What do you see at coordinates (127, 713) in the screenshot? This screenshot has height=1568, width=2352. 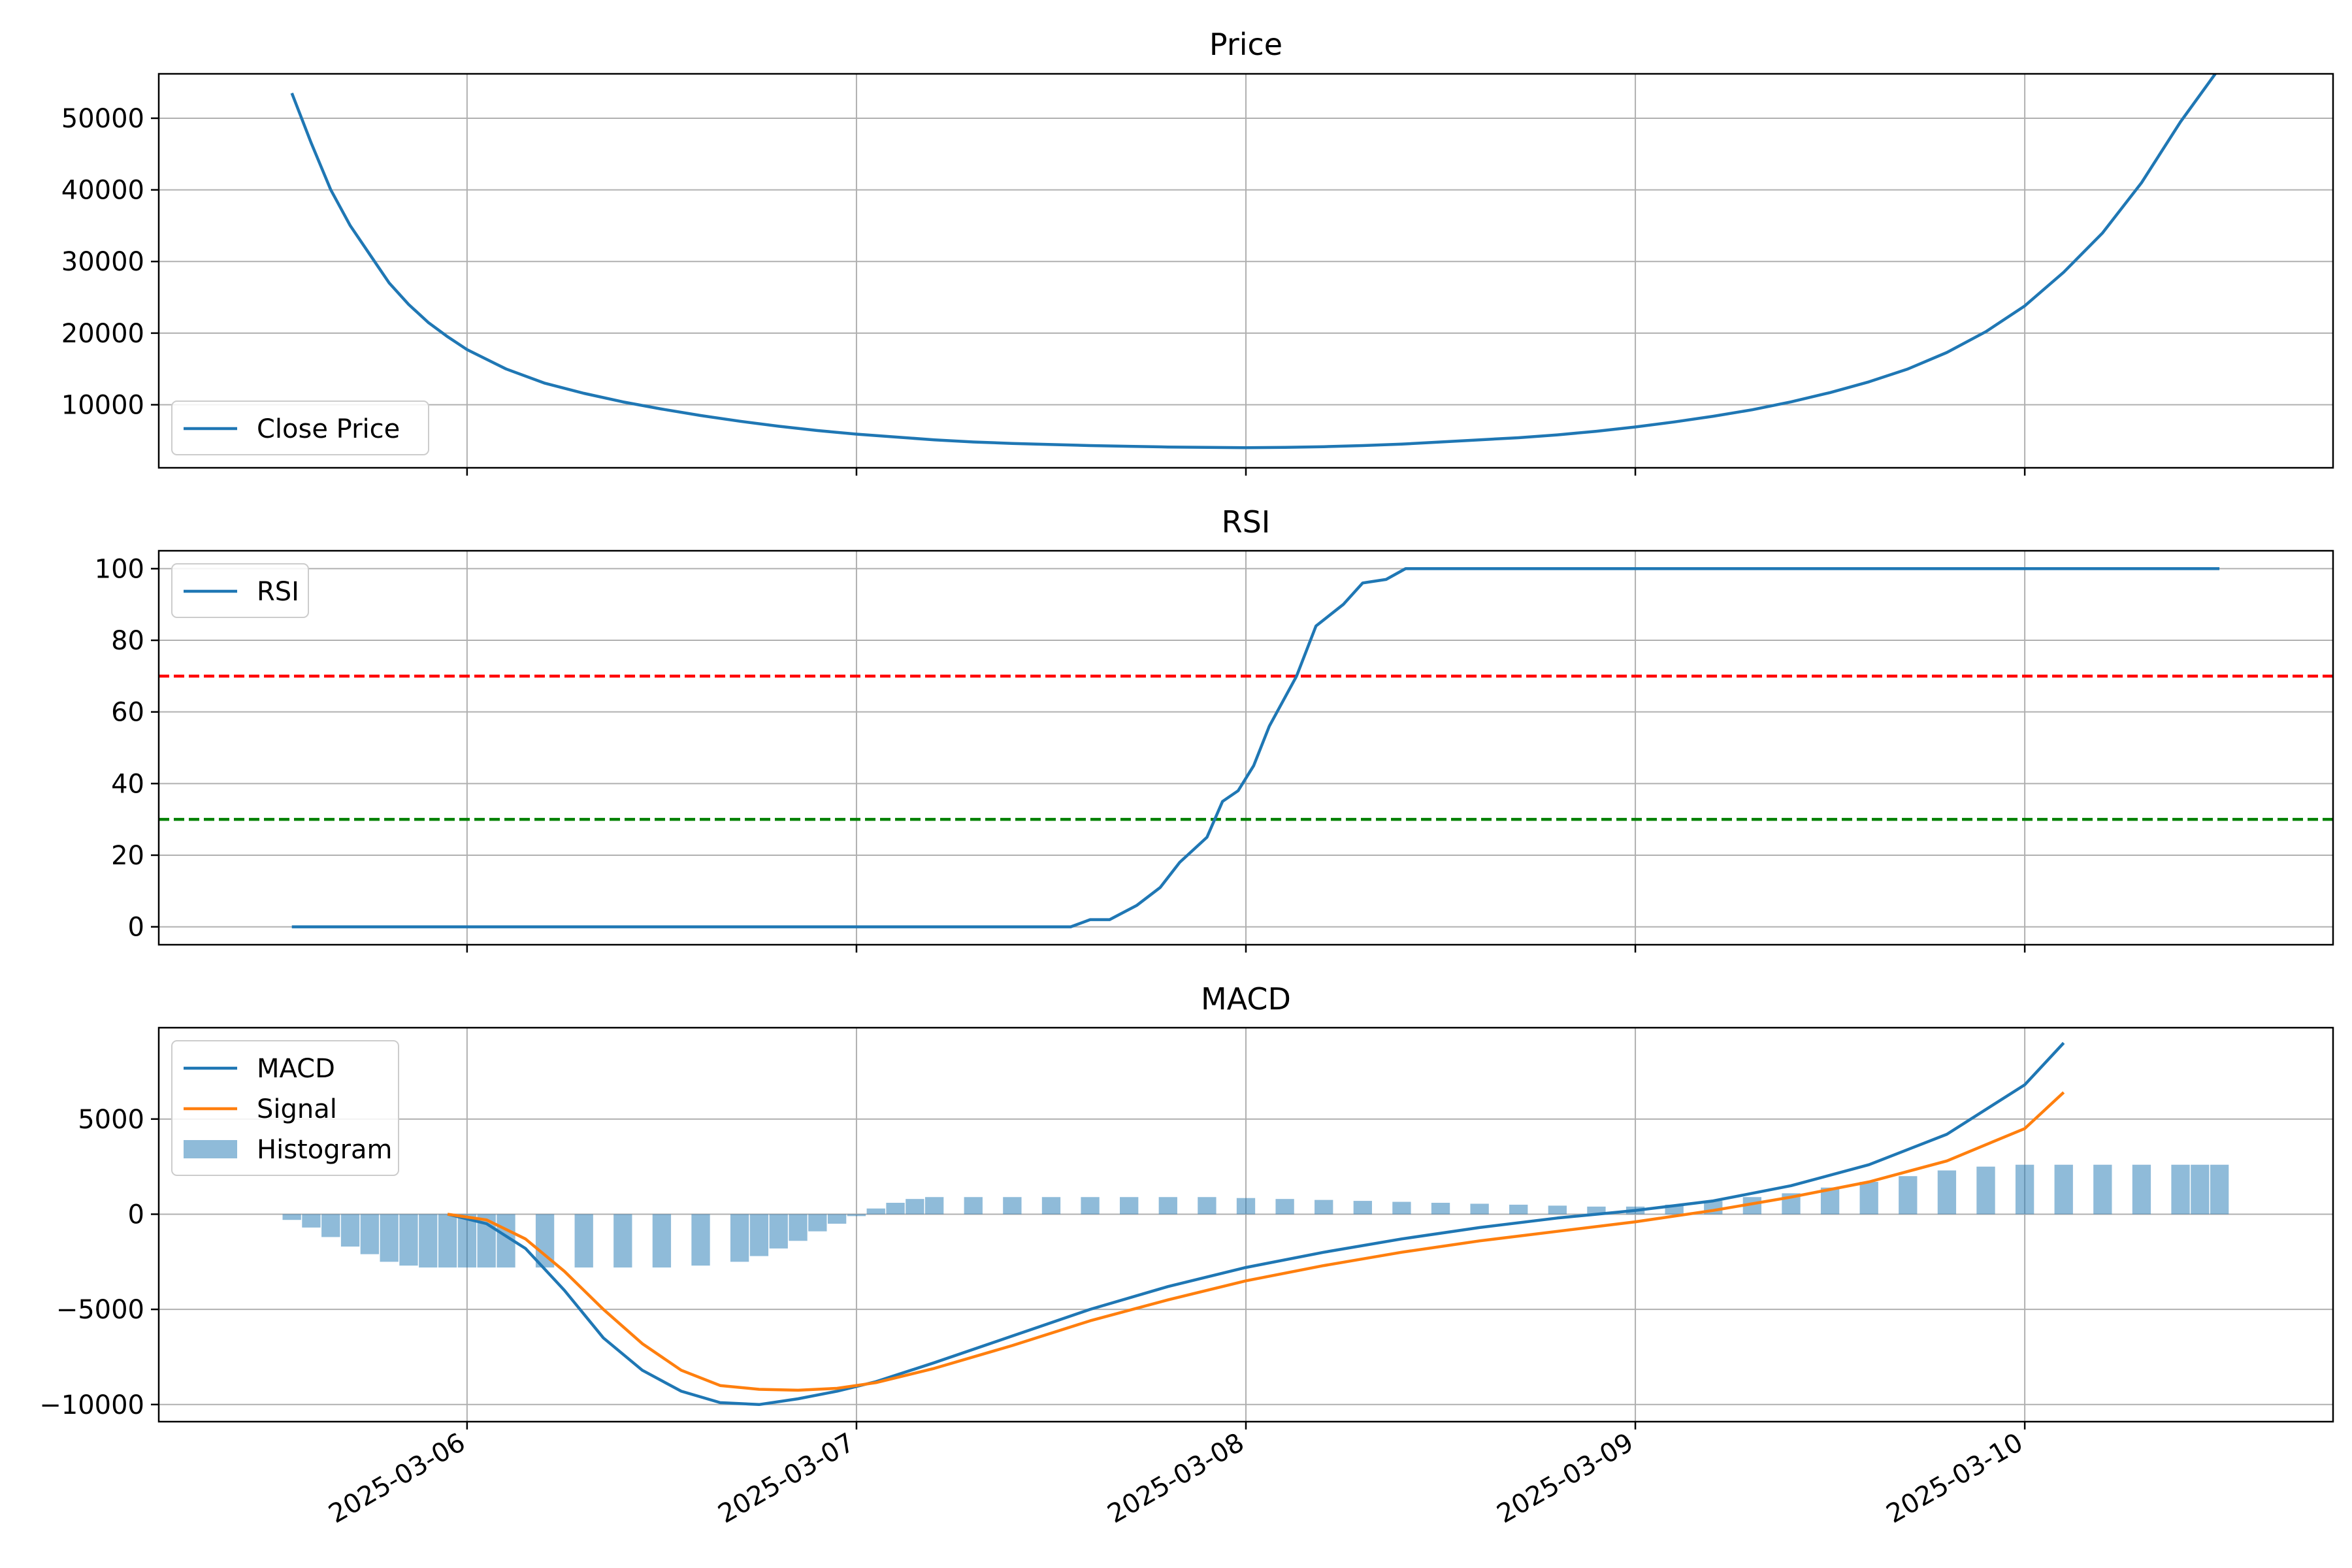 I see `rsi-y-tick-label: 60` at bounding box center [127, 713].